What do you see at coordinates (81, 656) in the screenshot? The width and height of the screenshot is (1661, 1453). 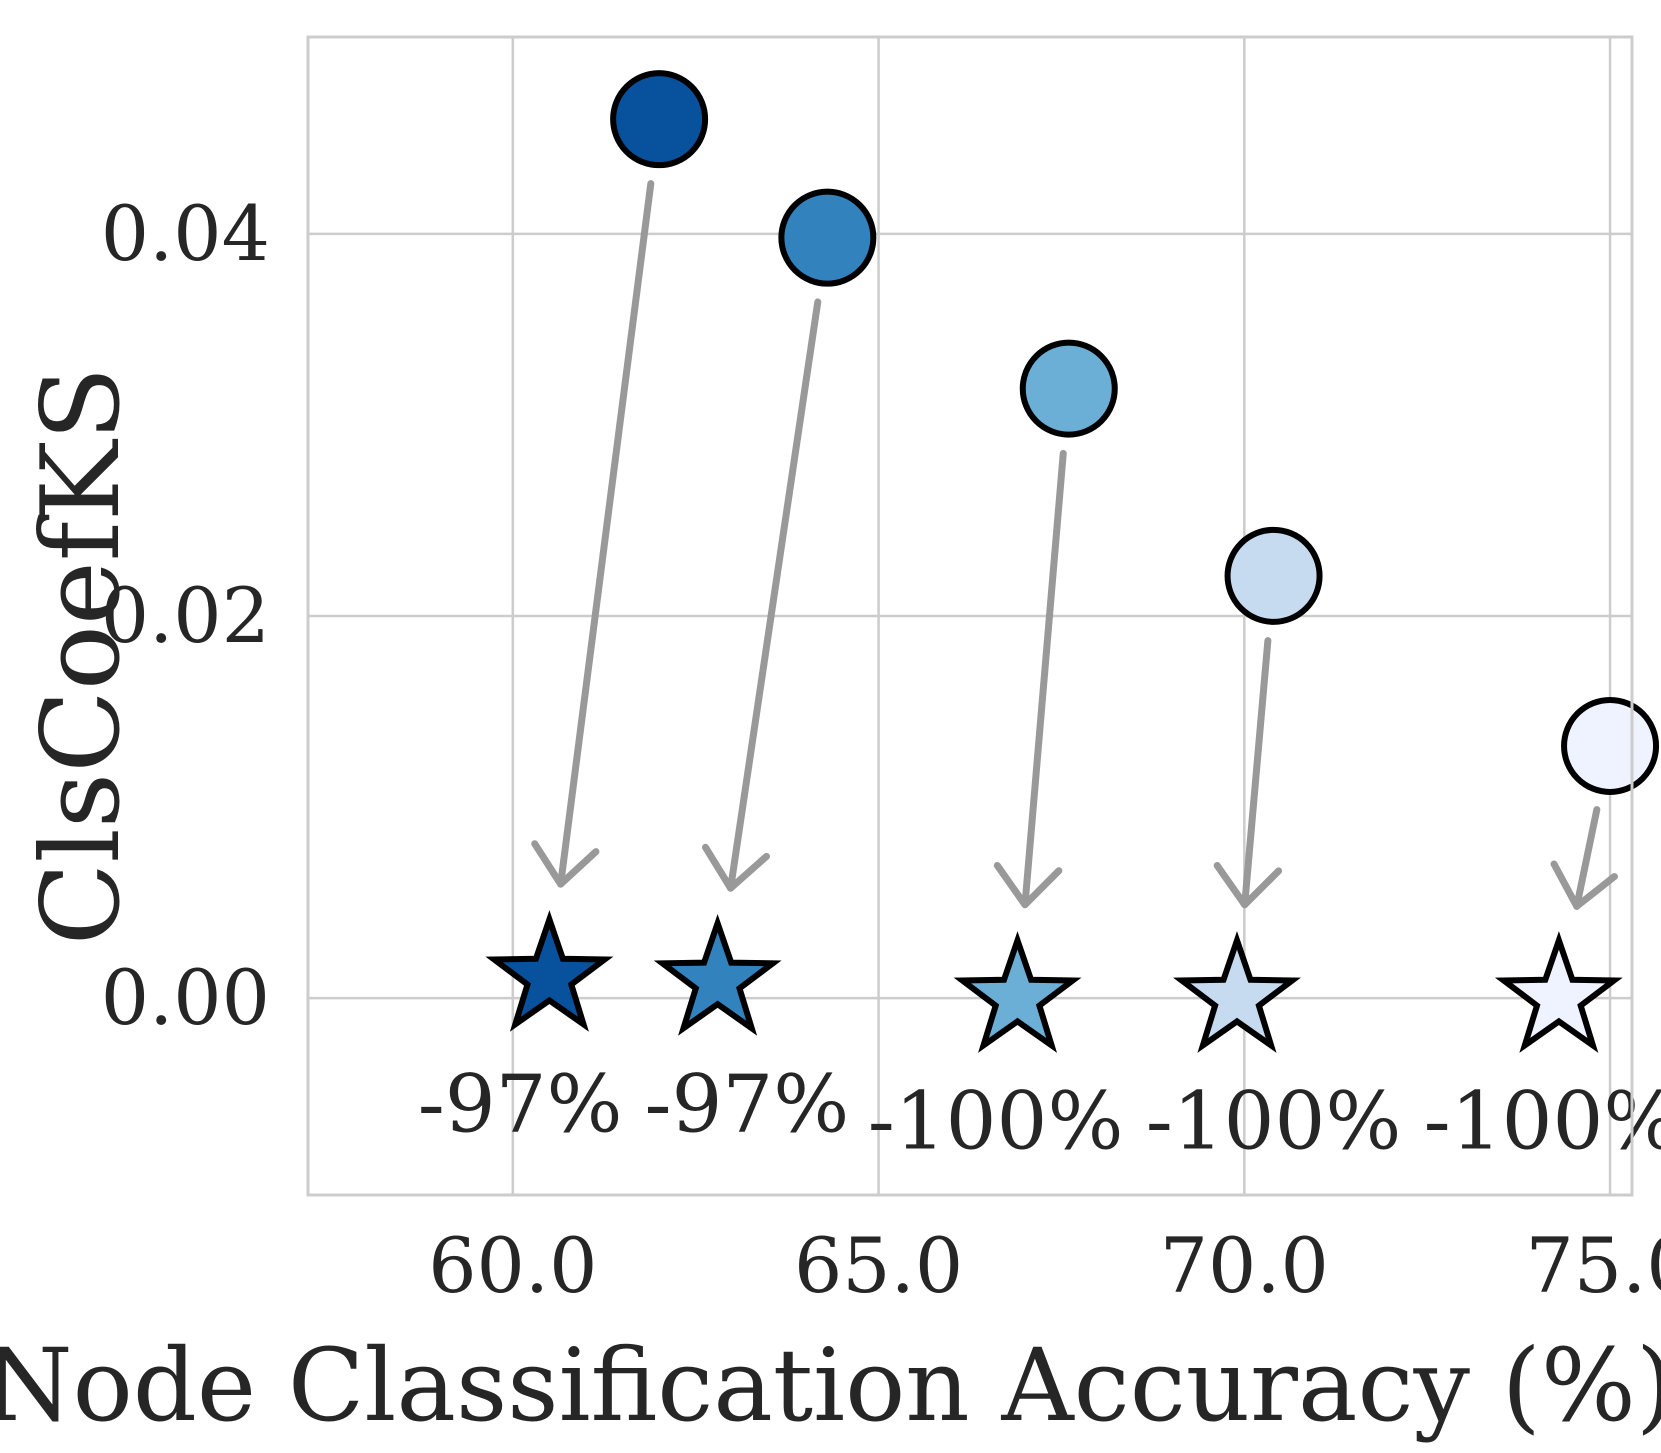 I see `y-axis-title: ClsCoefKS` at bounding box center [81, 656].